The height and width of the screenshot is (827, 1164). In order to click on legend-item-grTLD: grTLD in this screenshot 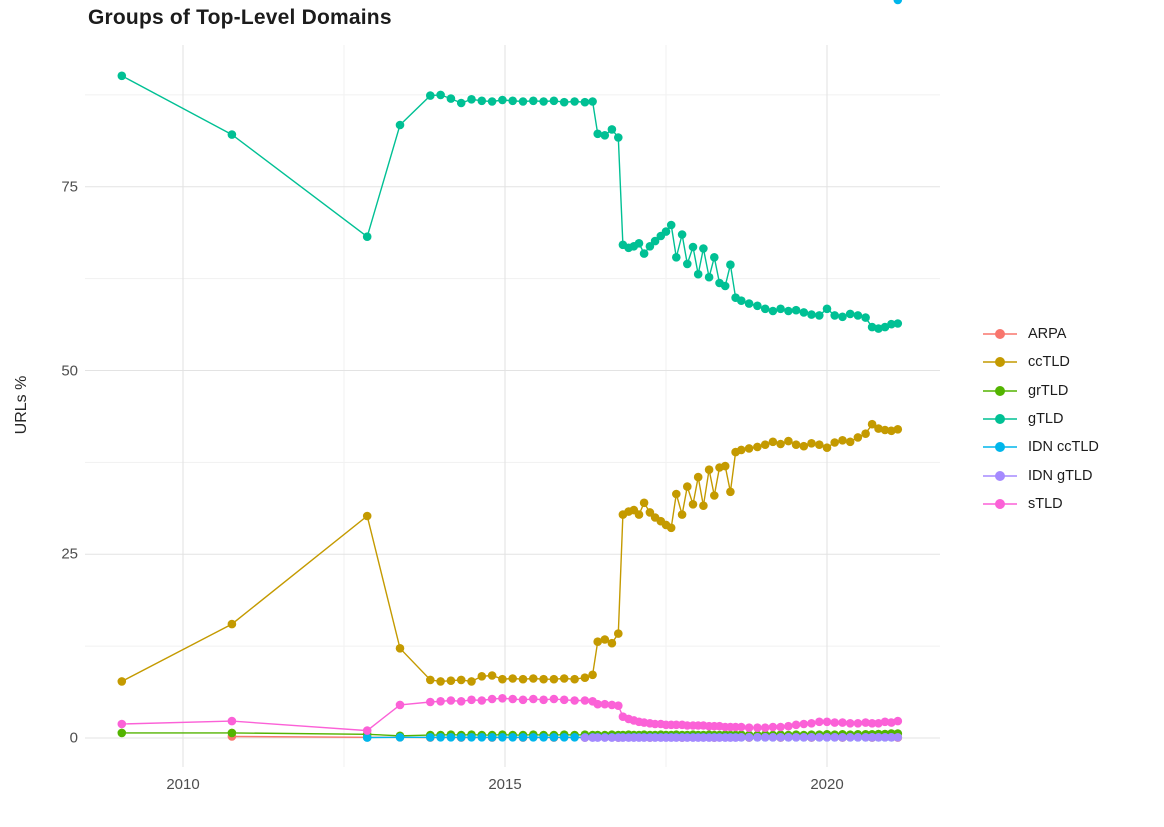, I will do `click(1041, 391)`.